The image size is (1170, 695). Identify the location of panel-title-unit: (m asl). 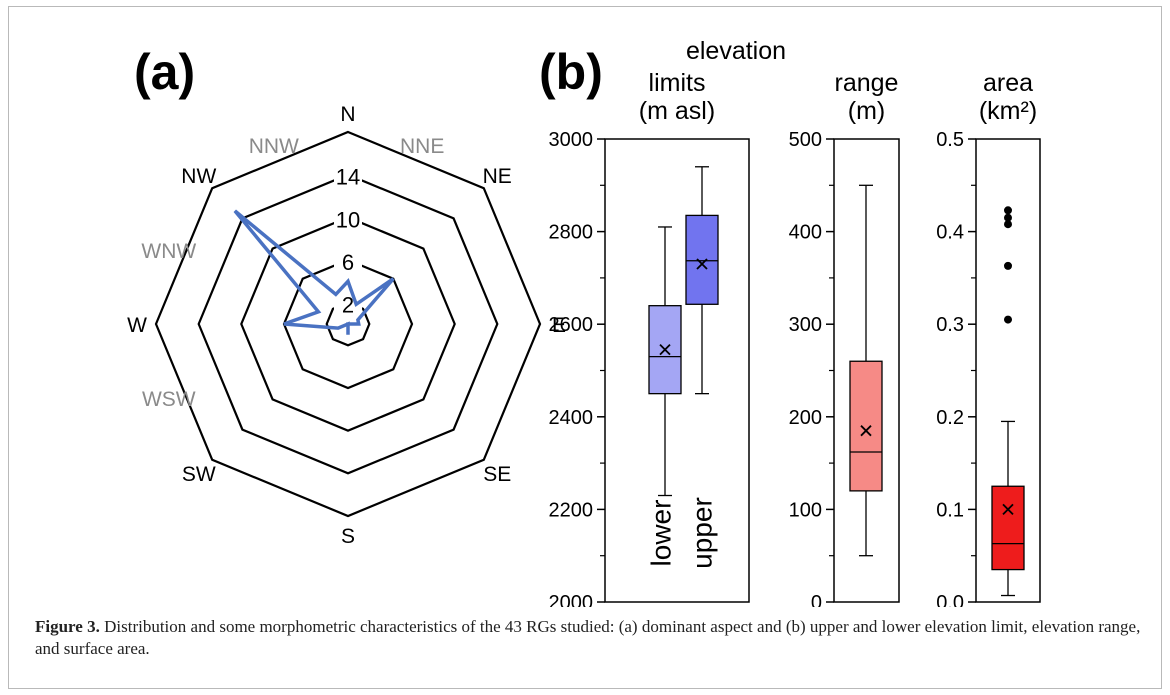
(677, 111).